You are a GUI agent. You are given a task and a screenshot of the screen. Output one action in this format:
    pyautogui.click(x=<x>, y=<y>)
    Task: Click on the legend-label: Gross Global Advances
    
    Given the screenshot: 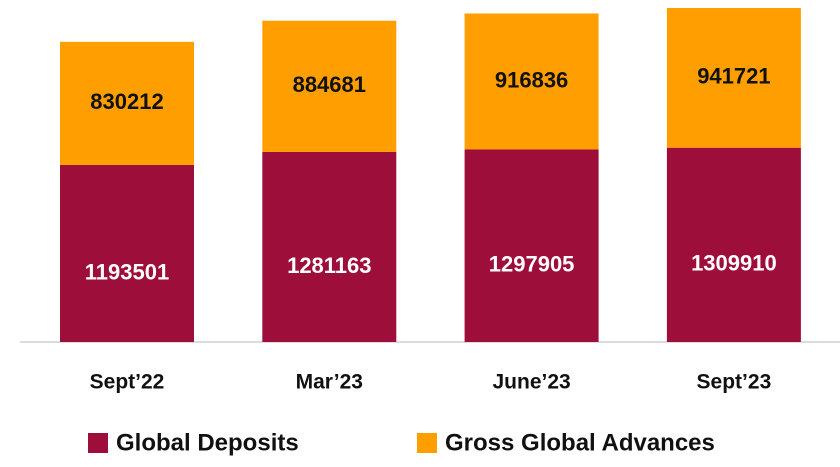 What is the action you would take?
    pyautogui.click(x=580, y=442)
    